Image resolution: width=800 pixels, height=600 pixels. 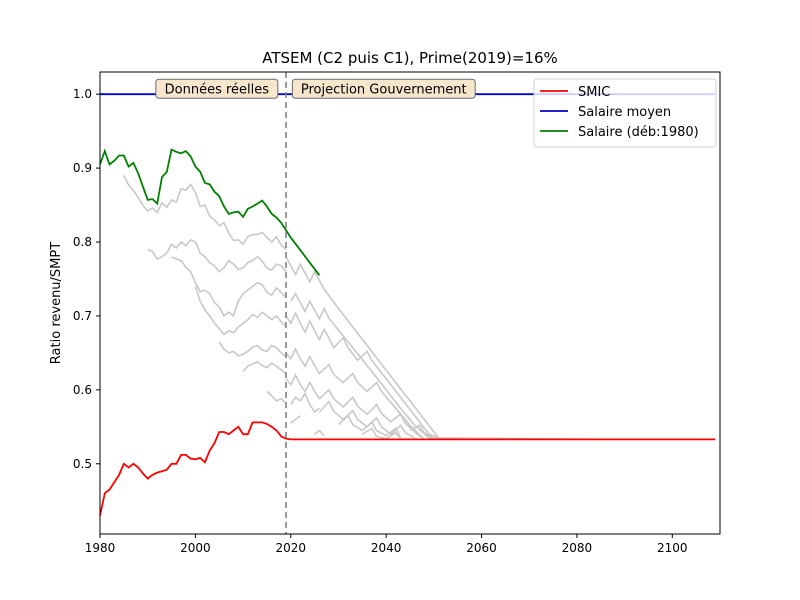 I want to click on x-axis: 1980 2000 2020 2040 2060 2080 2100, so click(x=386, y=544).